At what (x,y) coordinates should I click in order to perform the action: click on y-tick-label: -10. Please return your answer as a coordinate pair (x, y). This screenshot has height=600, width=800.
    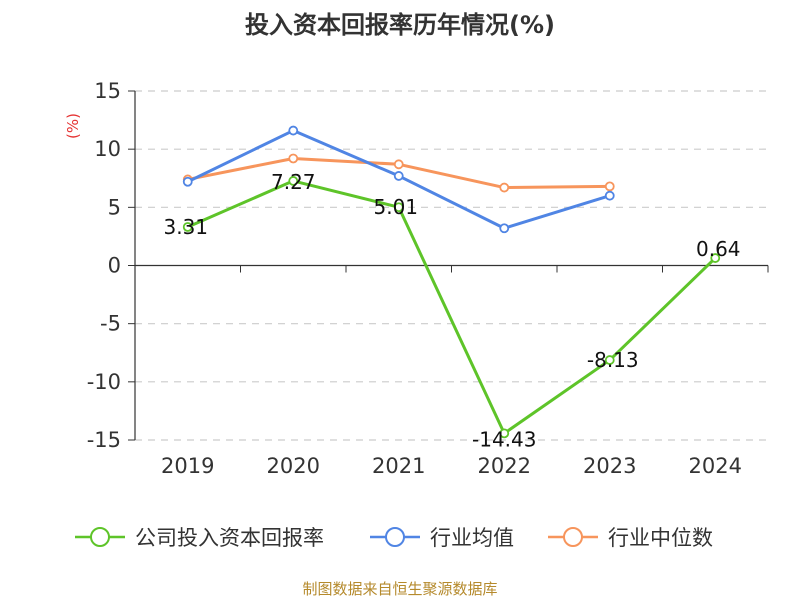
    Looking at the image, I should click on (104, 382).